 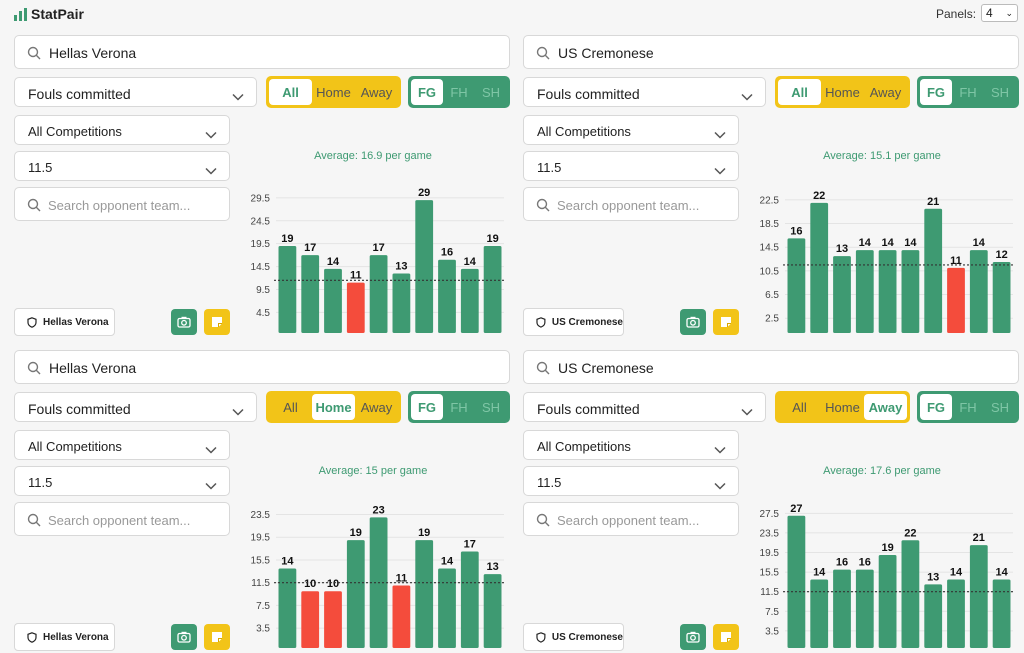 I want to click on y-tick-label: 14.5, so click(x=770, y=248).